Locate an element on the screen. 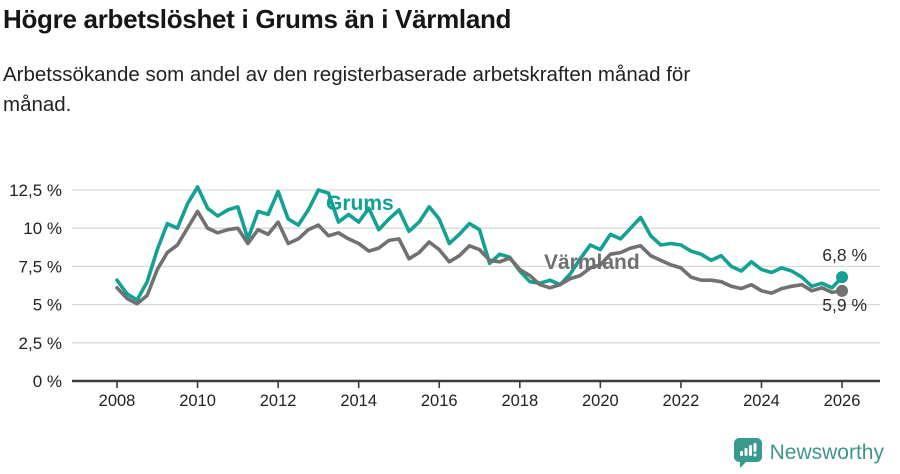 The width and height of the screenshot is (900, 474). series-label-grums: Grums is located at coordinates (360, 203).